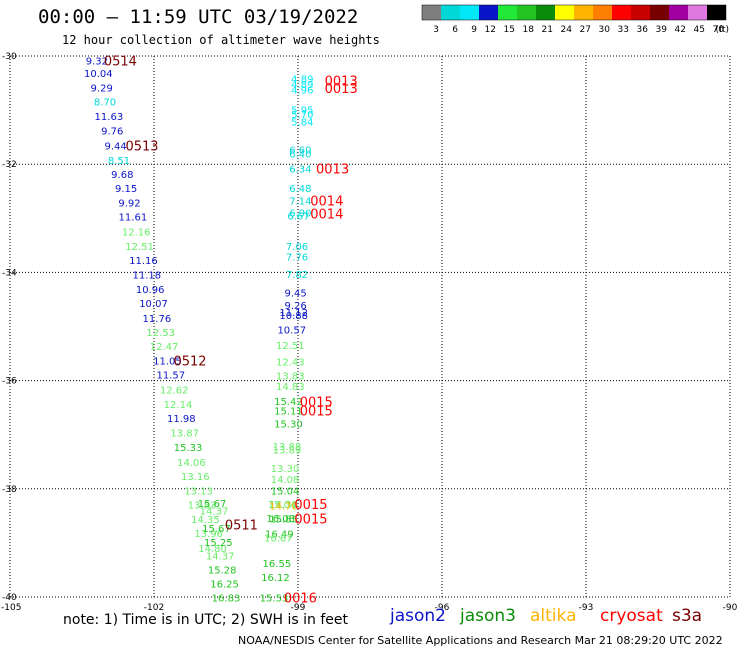 The height and width of the screenshot is (650, 740). I want to click on wave-height-label: 11.76, so click(157, 319).